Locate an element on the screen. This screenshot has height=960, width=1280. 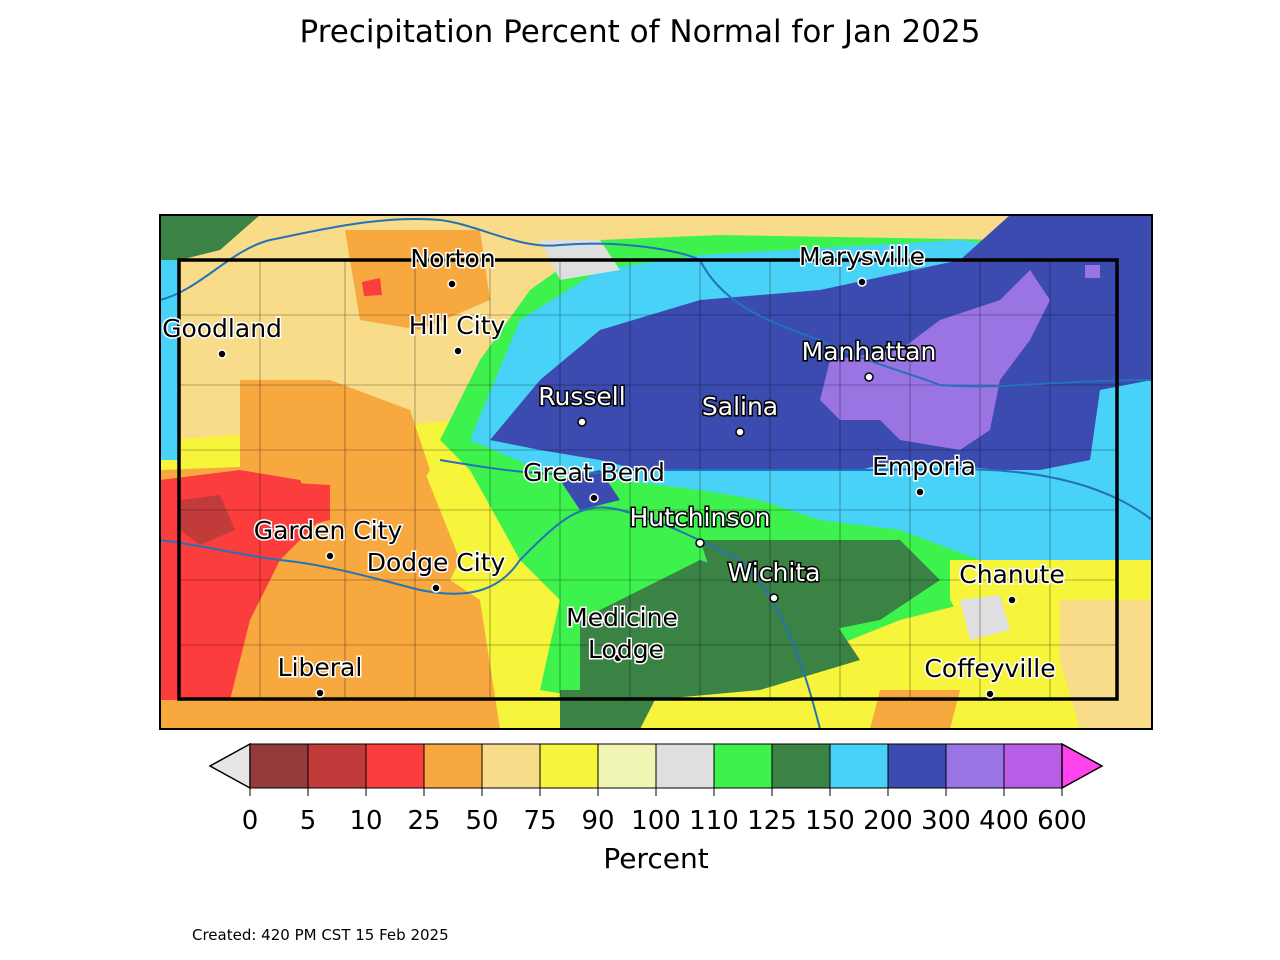
colorbar-tick-label: 10 is located at coordinates (365, 821).